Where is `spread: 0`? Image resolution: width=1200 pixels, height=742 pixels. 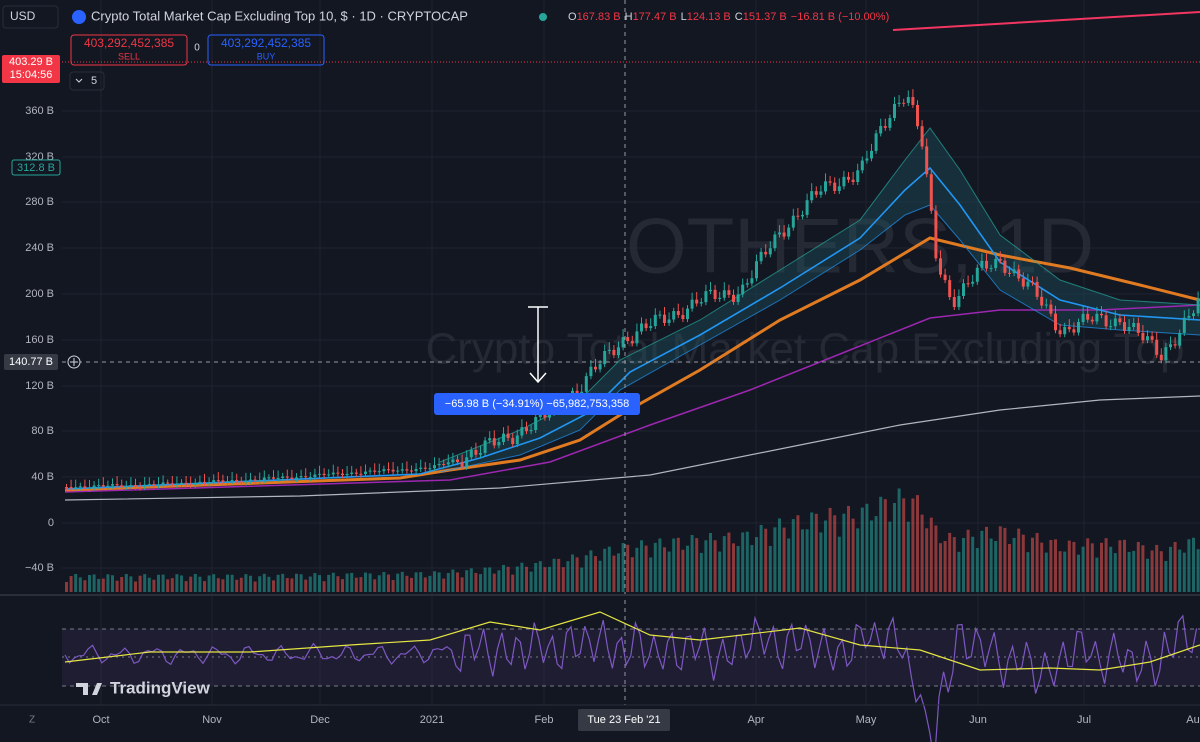
spread: 0 is located at coordinates (197, 48).